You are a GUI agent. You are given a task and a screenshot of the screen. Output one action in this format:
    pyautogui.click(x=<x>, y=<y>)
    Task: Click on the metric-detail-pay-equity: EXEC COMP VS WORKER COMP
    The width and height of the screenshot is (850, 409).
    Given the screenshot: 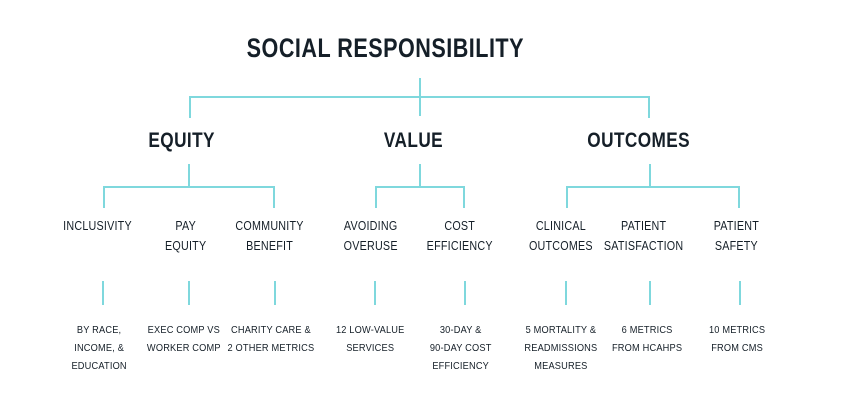 What is the action you would take?
    pyautogui.click(x=183, y=339)
    